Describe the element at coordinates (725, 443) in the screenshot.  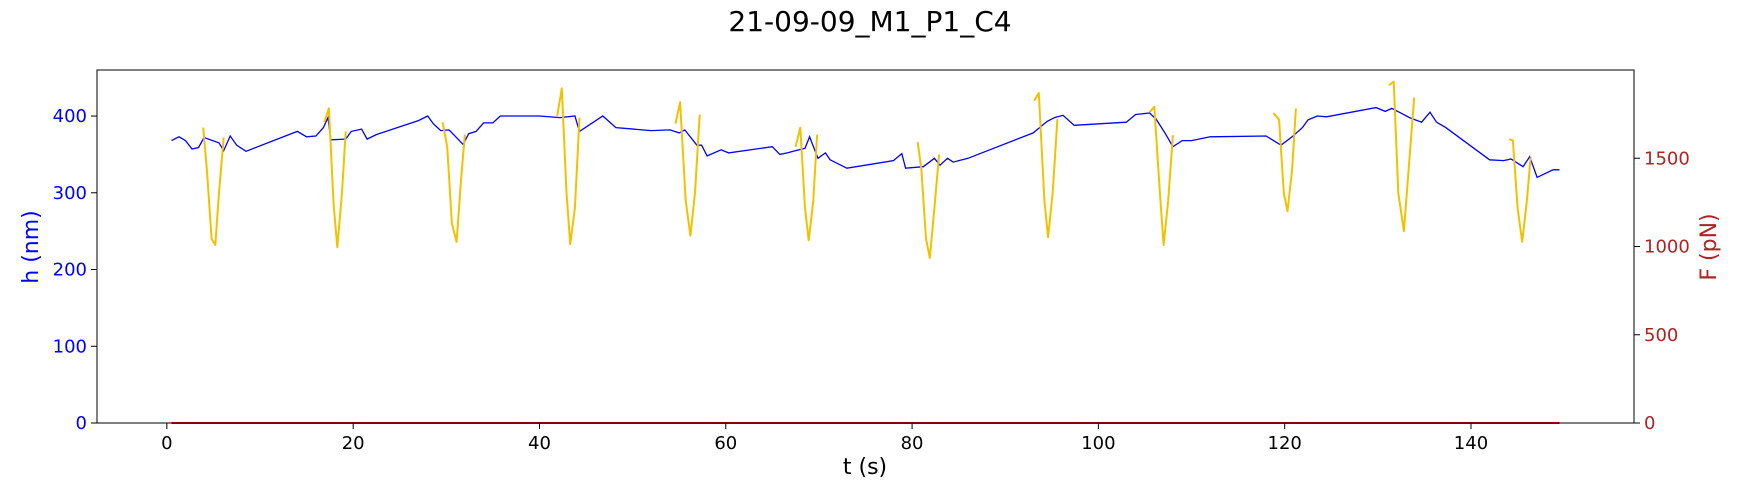
I see `x-tick-label: 60` at that location.